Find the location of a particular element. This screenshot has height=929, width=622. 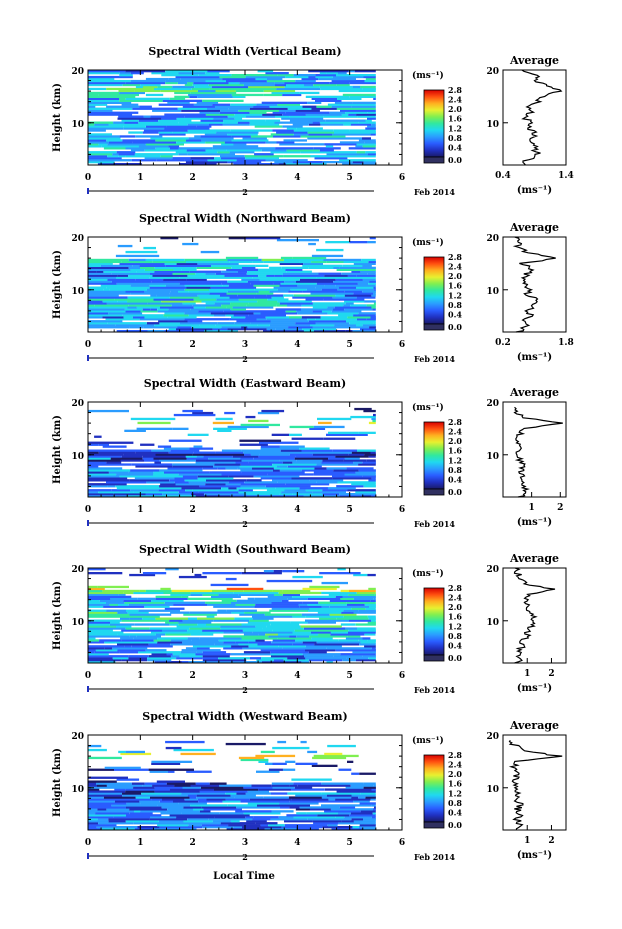

date-label: Feb 2014 is located at coordinates (434, 192).